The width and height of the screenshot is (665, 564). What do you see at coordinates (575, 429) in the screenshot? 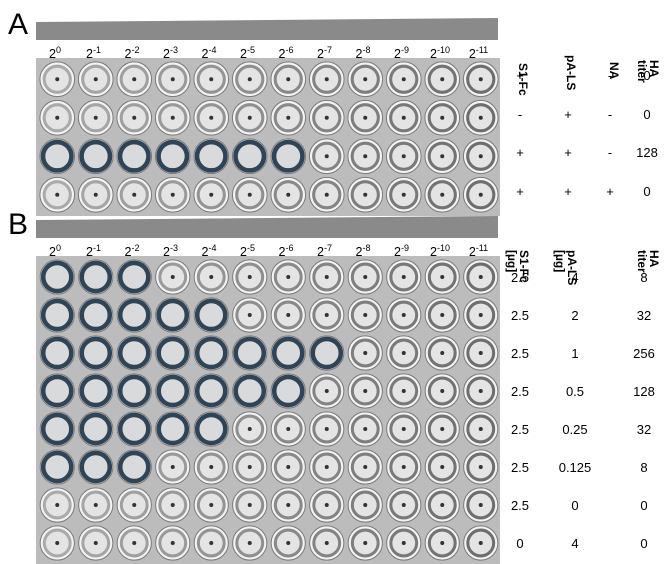
I see `panel-b-cell-pals: 0.25` at bounding box center [575, 429].